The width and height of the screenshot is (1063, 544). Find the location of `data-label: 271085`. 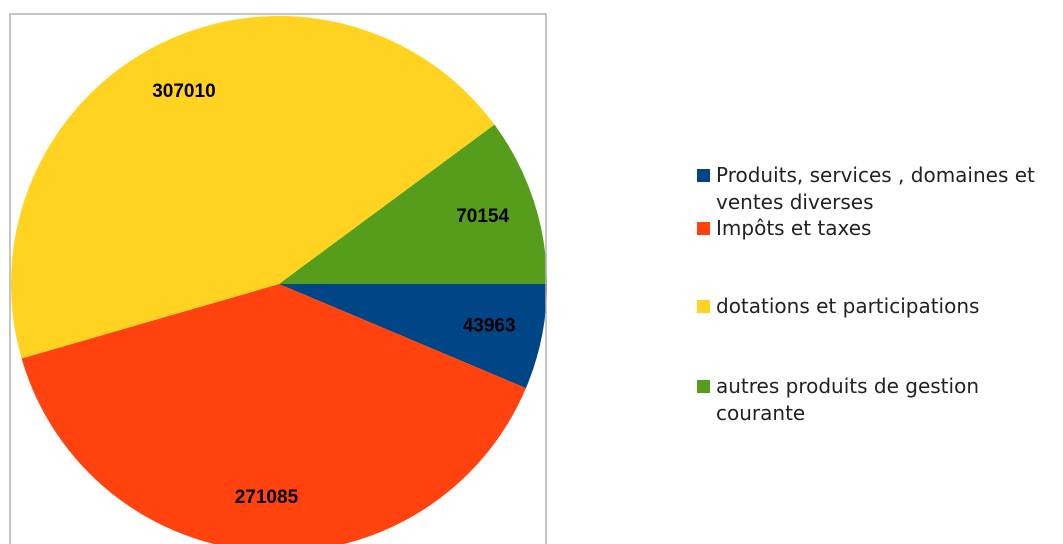

data-label: 271085 is located at coordinates (267, 497).